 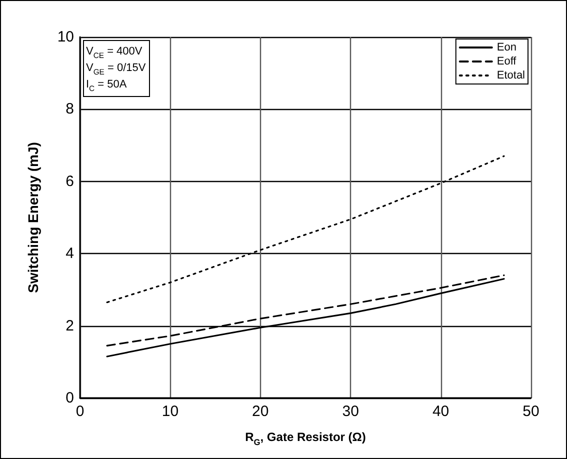 What do you see at coordinates (260, 411) in the screenshot?
I see `x-tick-label: 20` at bounding box center [260, 411].